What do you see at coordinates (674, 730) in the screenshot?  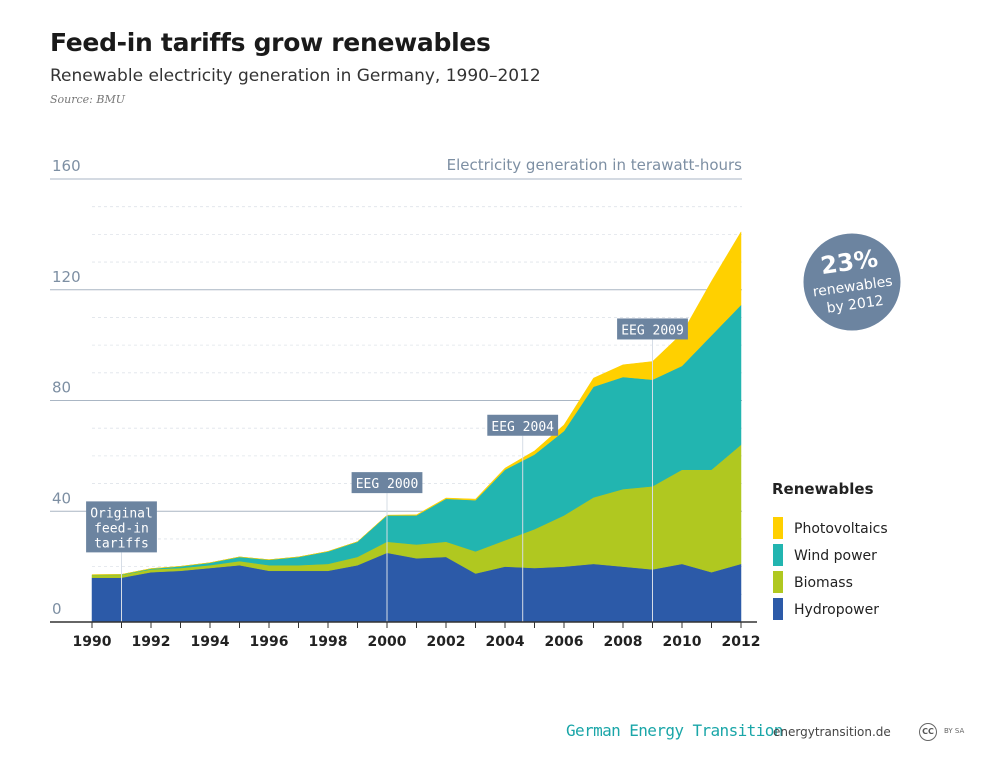 I see `footer-brand: German Energy Transition` at bounding box center [674, 730].